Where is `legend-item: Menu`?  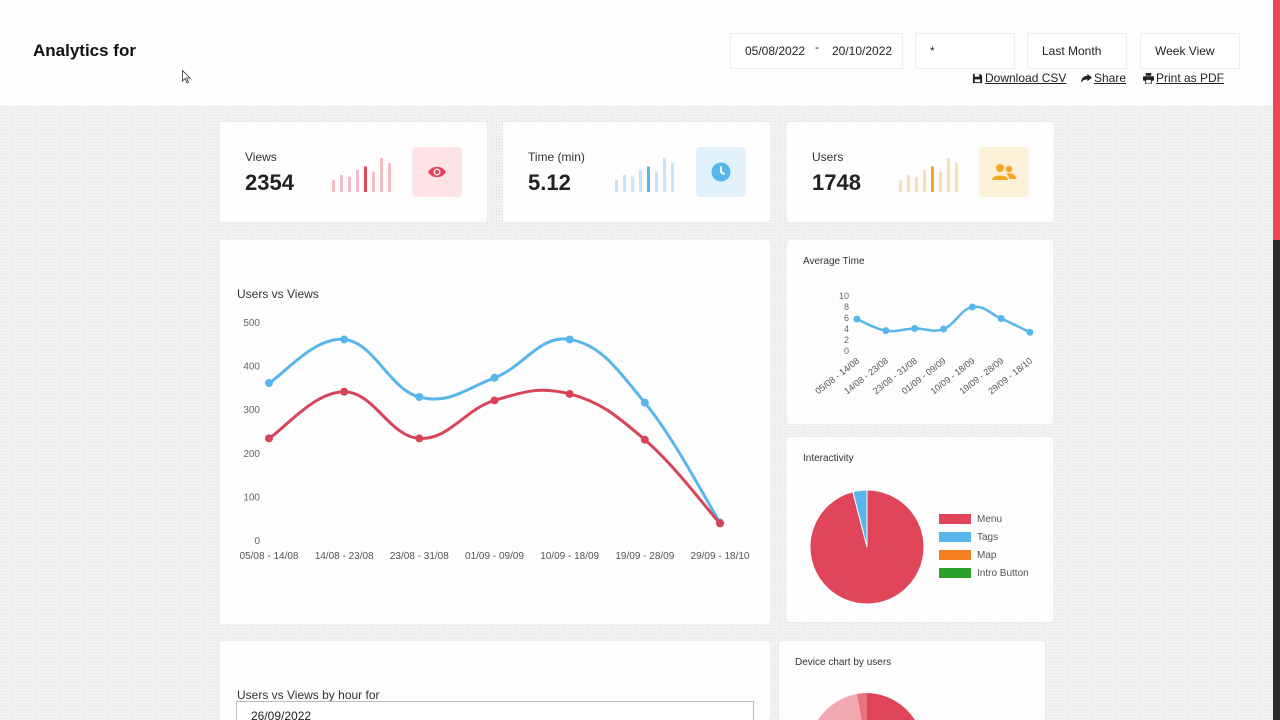 legend-item: Menu is located at coordinates (984, 519).